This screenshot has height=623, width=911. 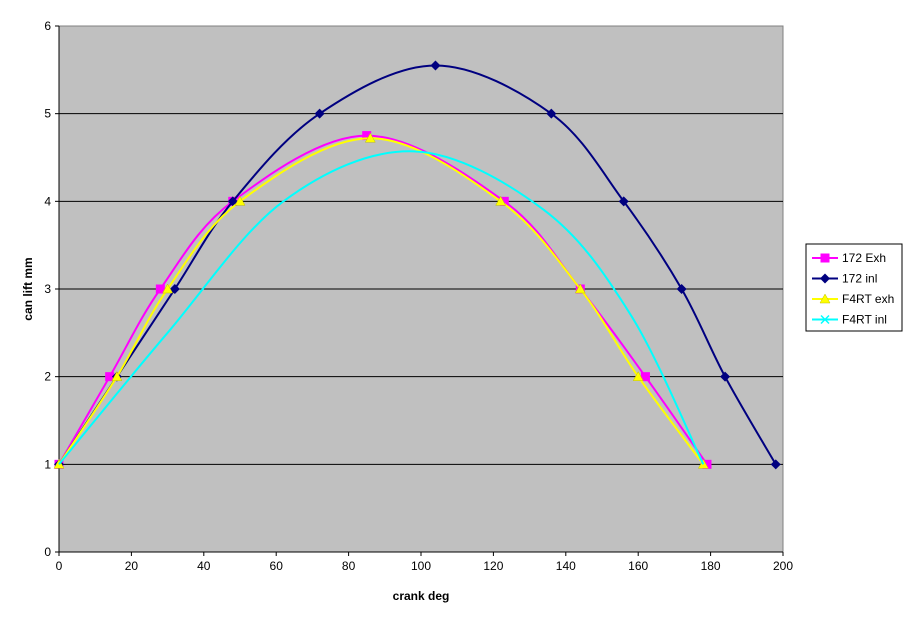 I want to click on y-tick-label: 1, so click(x=47, y=464).